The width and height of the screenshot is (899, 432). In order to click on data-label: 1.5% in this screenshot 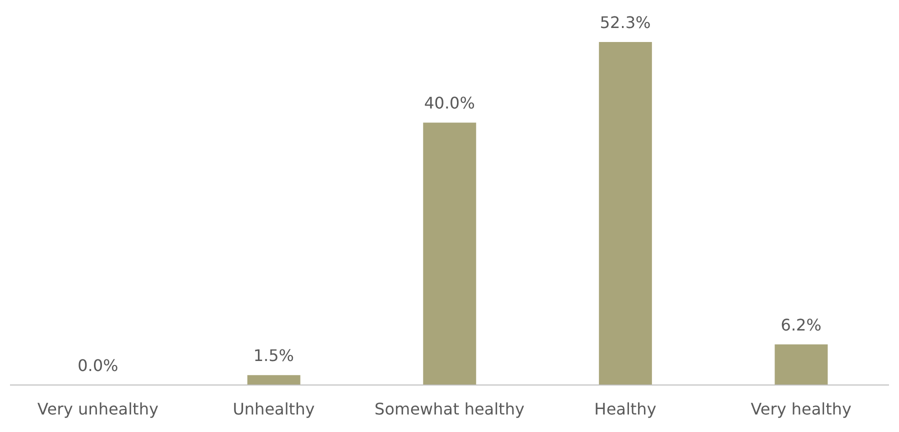, I will do `click(273, 356)`.